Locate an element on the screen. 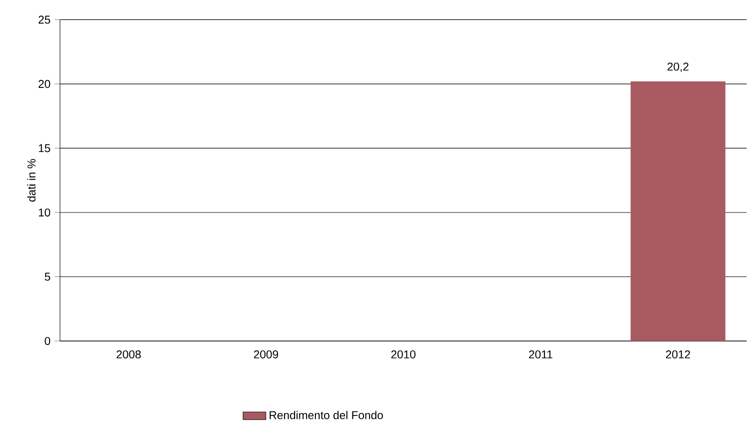 The image size is (750, 437). x-tick-label: 2010 is located at coordinates (403, 354).